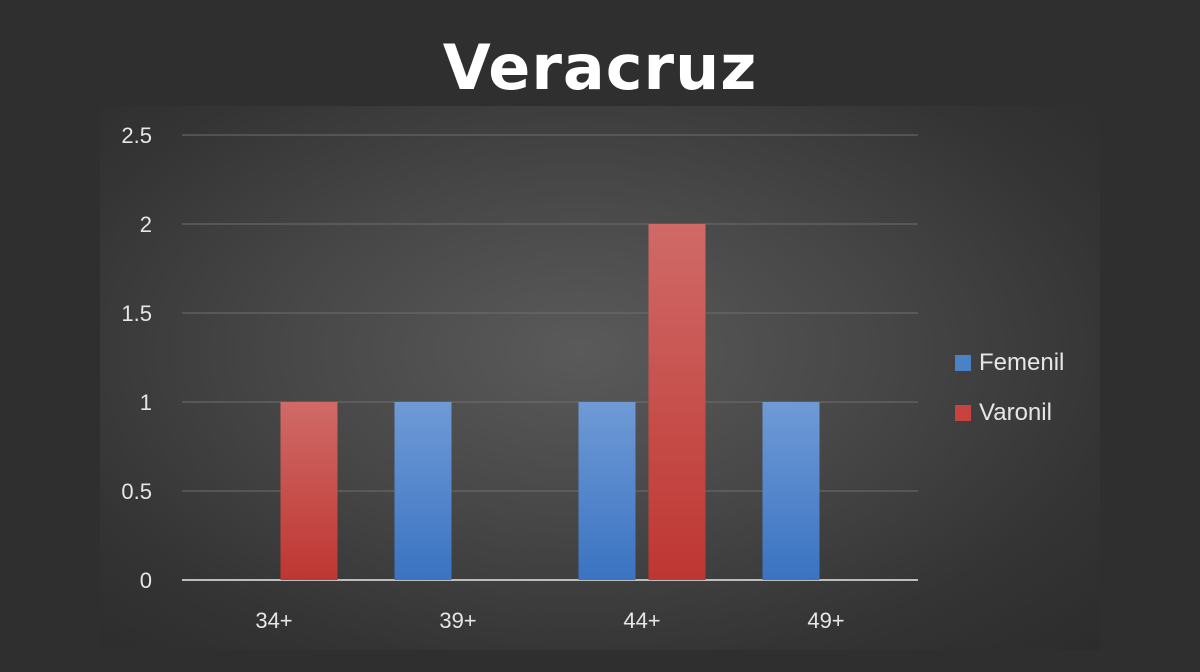 The width and height of the screenshot is (1200, 672). What do you see at coordinates (136, 313) in the screenshot?
I see `y-tick-label: 1.5` at bounding box center [136, 313].